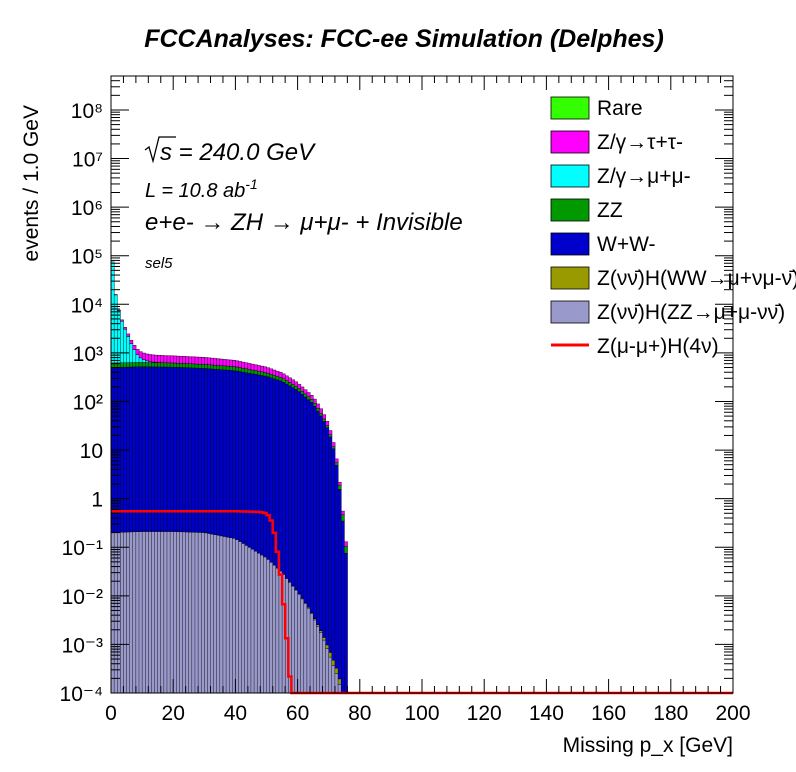 This screenshot has width=796, height=772. Describe the element at coordinates (82, 548) in the screenshot. I see `y-tick-label: 10⁻¹` at that location.